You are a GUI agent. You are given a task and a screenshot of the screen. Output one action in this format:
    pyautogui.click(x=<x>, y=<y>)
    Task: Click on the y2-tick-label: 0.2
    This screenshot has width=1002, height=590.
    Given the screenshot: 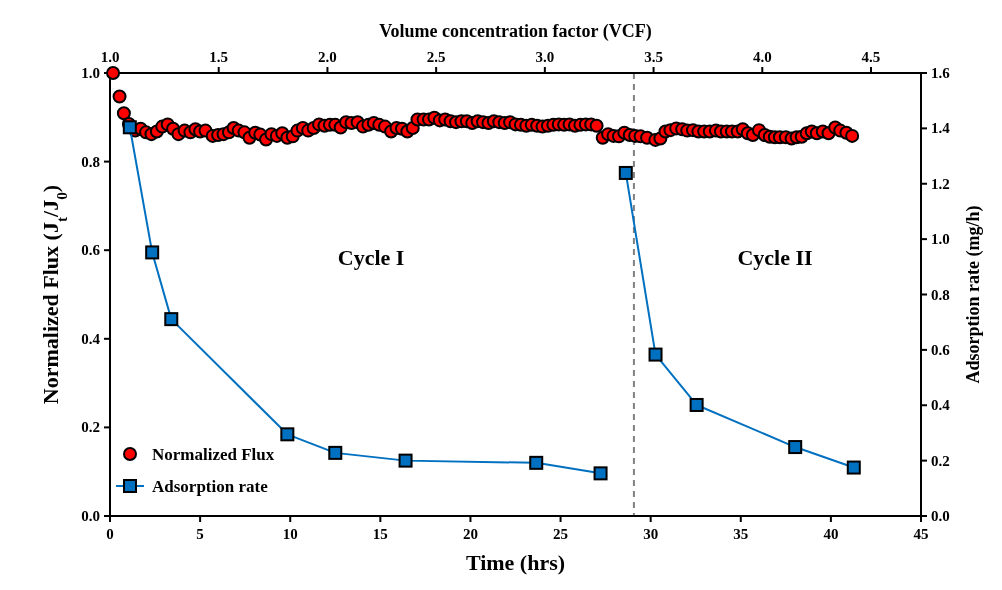 What is the action you would take?
    pyautogui.click(x=940, y=460)
    